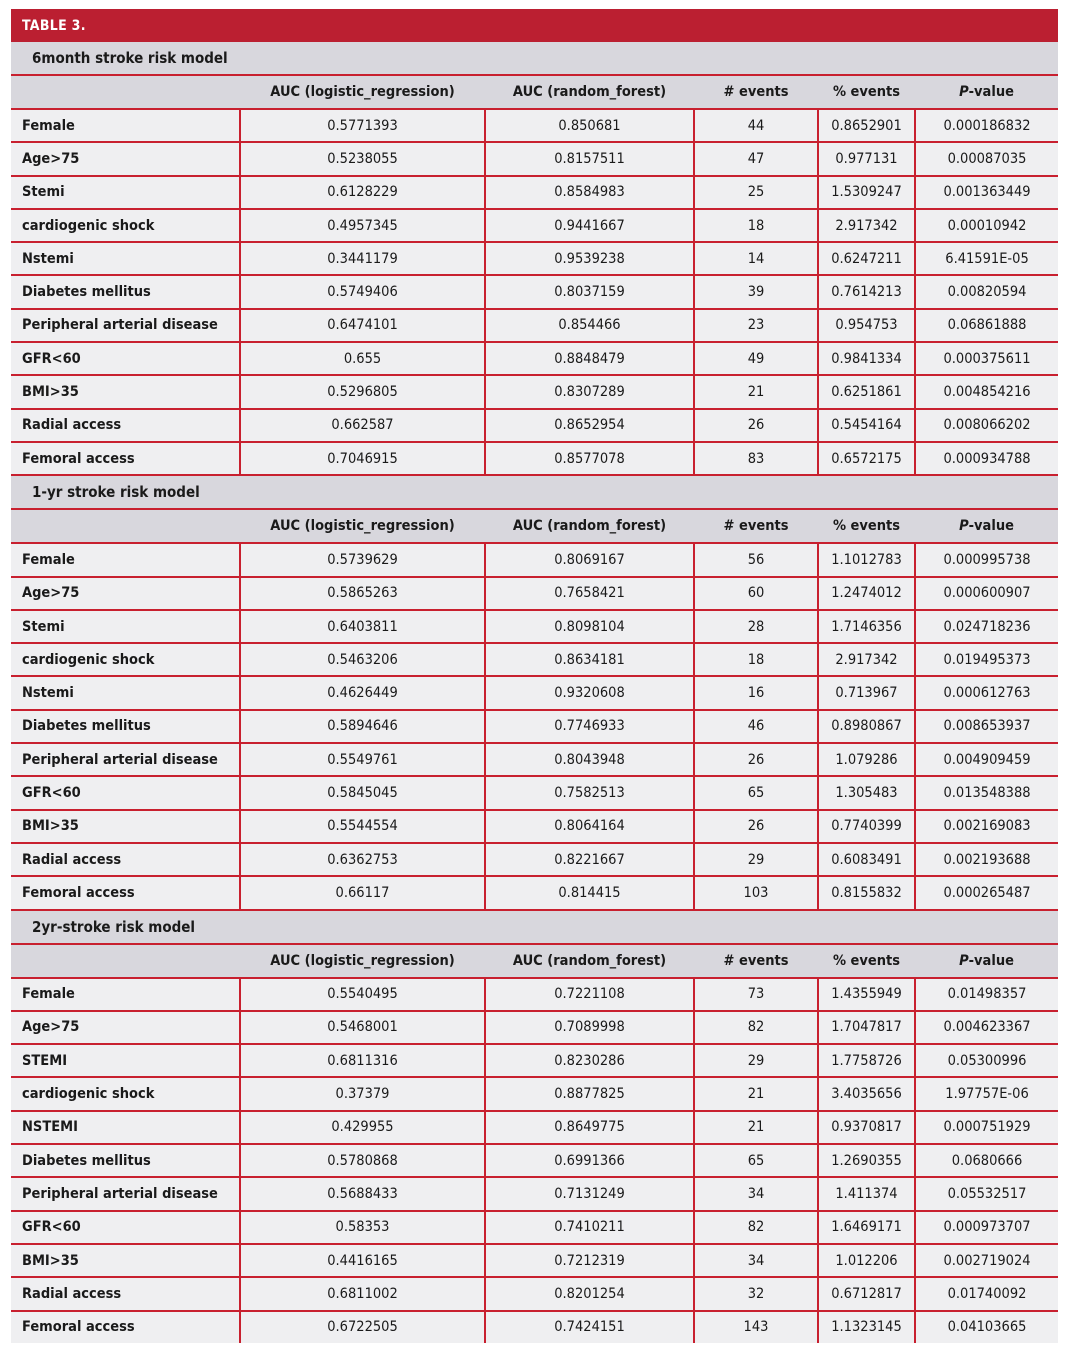 This screenshot has height=1352, width=1070. I want to click on cell-auc-logistic-regression: 0.5894646, so click(362, 727).